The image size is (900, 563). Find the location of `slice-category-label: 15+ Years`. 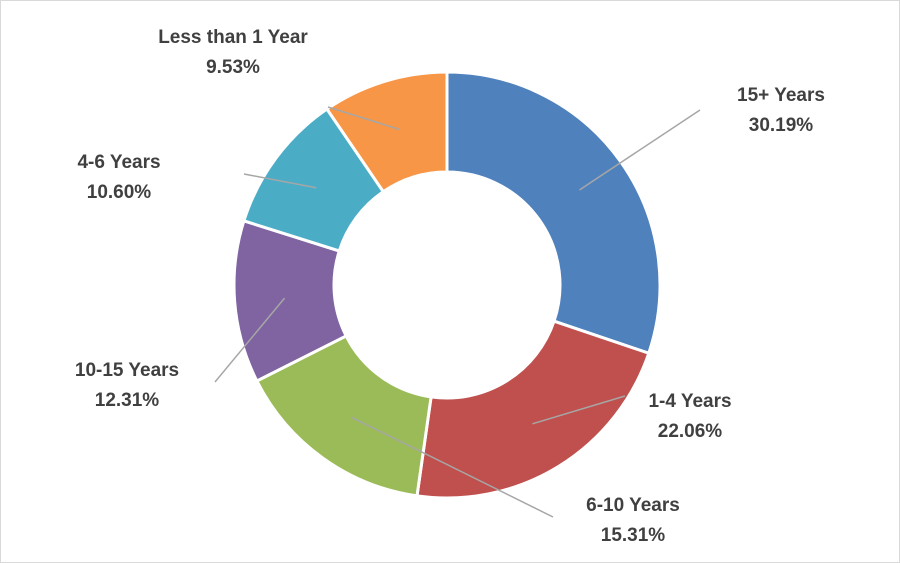

slice-category-label: 15+ Years is located at coordinates (781, 95).